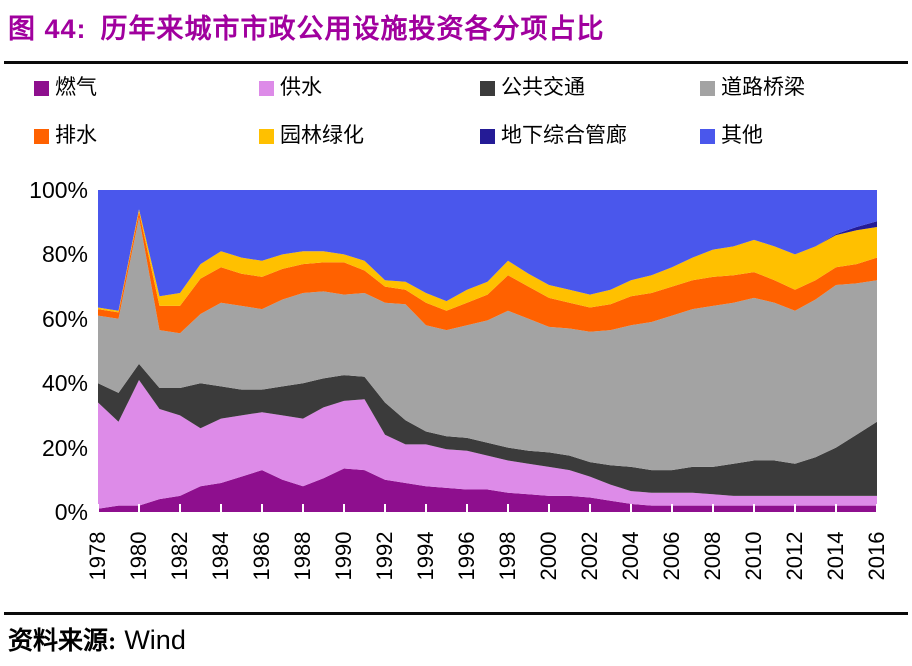 Image resolution: width=912 pixels, height=666 pixels. Describe the element at coordinates (712, 556) in the screenshot. I see `x-tick-label: 2008` at that location.